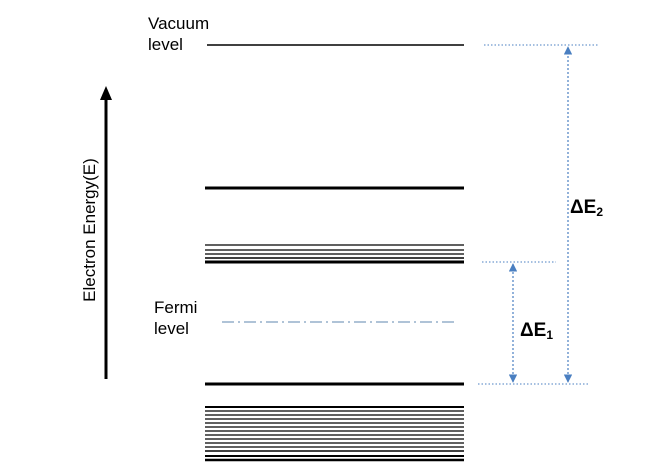  What do you see at coordinates (550, 335) in the screenshot?
I see `delta-e1-subscript: 1` at bounding box center [550, 335].